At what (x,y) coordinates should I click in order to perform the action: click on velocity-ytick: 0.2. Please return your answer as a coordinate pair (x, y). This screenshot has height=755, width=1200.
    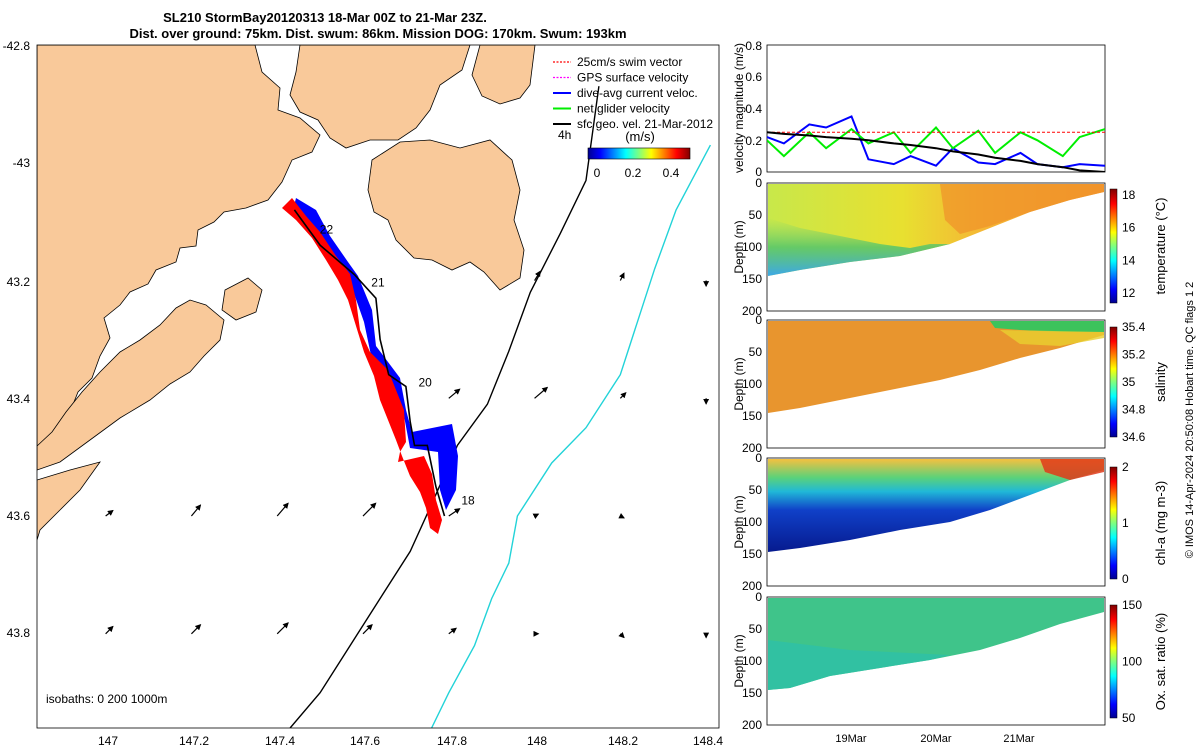
    Looking at the image, I should click on (753, 141).